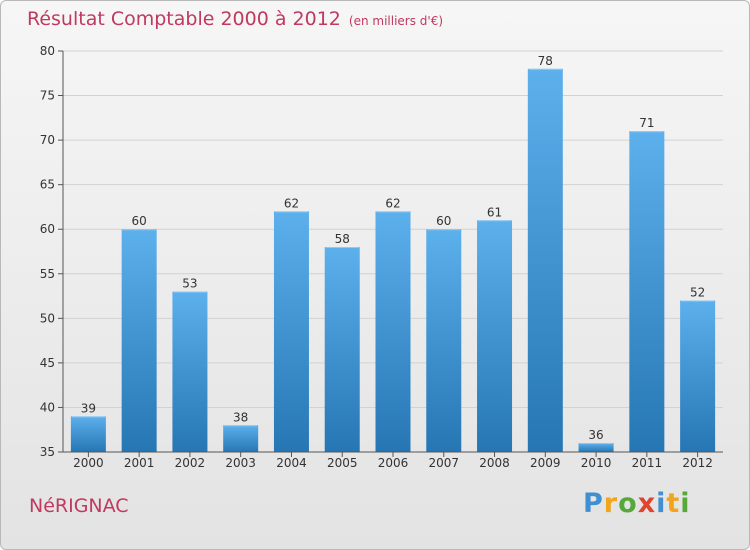 This screenshot has width=750, height=550. What do you see at coordinates (697, 293) in the screenshot?
I see `bar-value-label: 52` at bounding box center [697, 293].